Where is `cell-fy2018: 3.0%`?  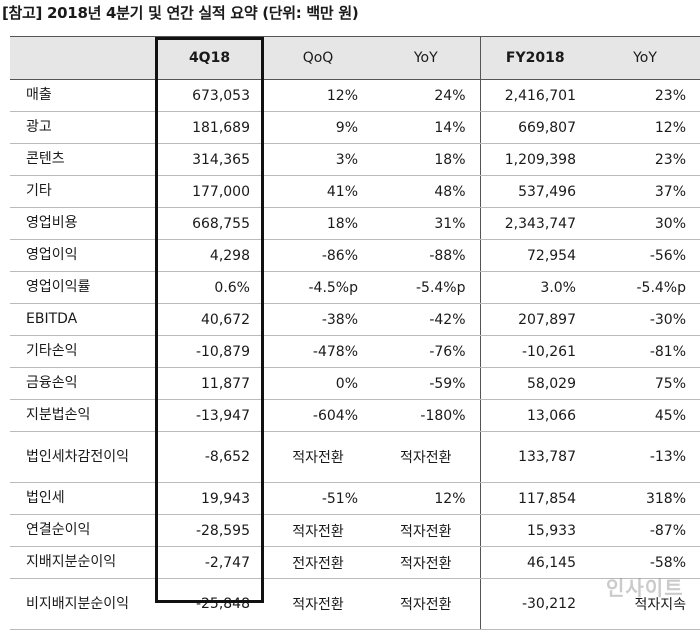
cell-fy2018: 3.0% is located at coordinates (534, 287).